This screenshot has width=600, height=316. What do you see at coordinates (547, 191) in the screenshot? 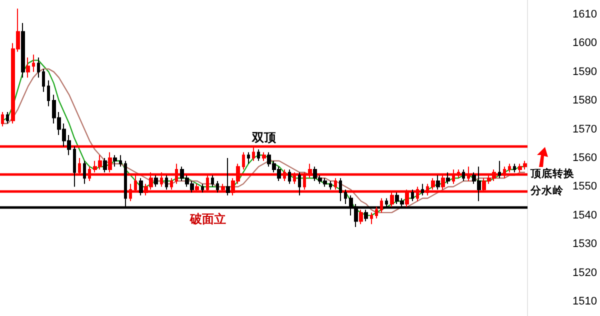
I see `ref-line-label: 分水岭` at bounding box center [547, 191].